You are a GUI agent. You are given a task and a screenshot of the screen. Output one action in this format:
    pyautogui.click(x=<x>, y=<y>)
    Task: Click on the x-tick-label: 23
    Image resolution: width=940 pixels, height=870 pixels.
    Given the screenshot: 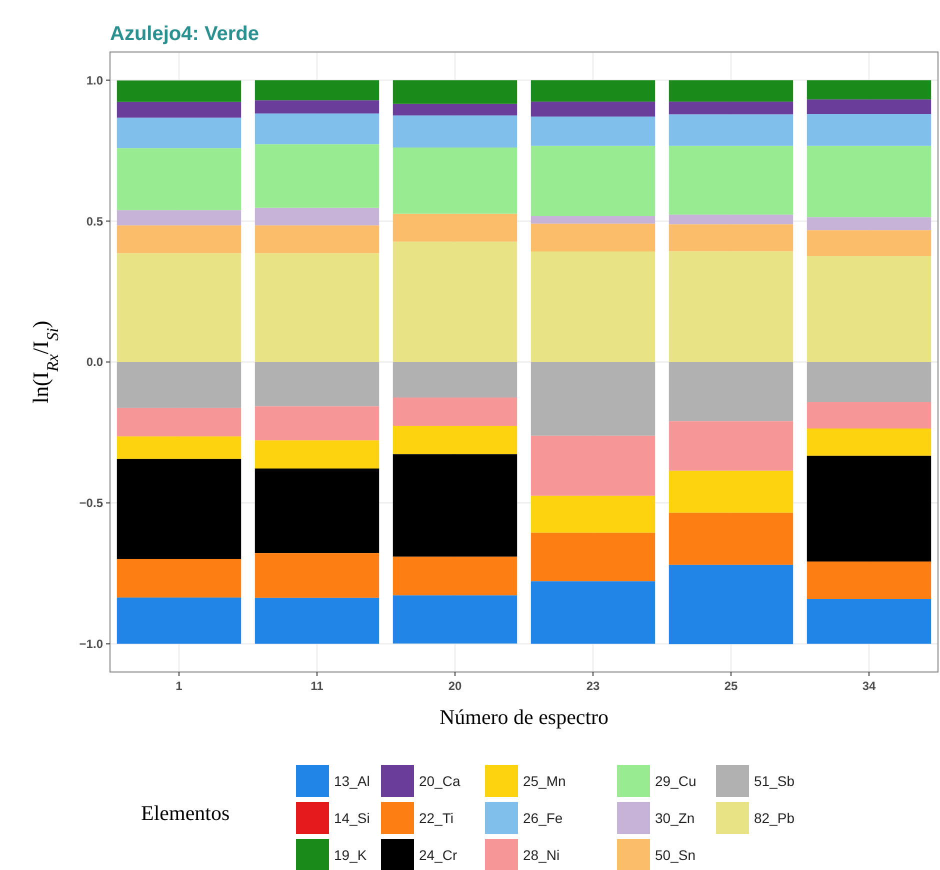 What is the action you would take?
    pyautogui.click(x=593, y=686)
    